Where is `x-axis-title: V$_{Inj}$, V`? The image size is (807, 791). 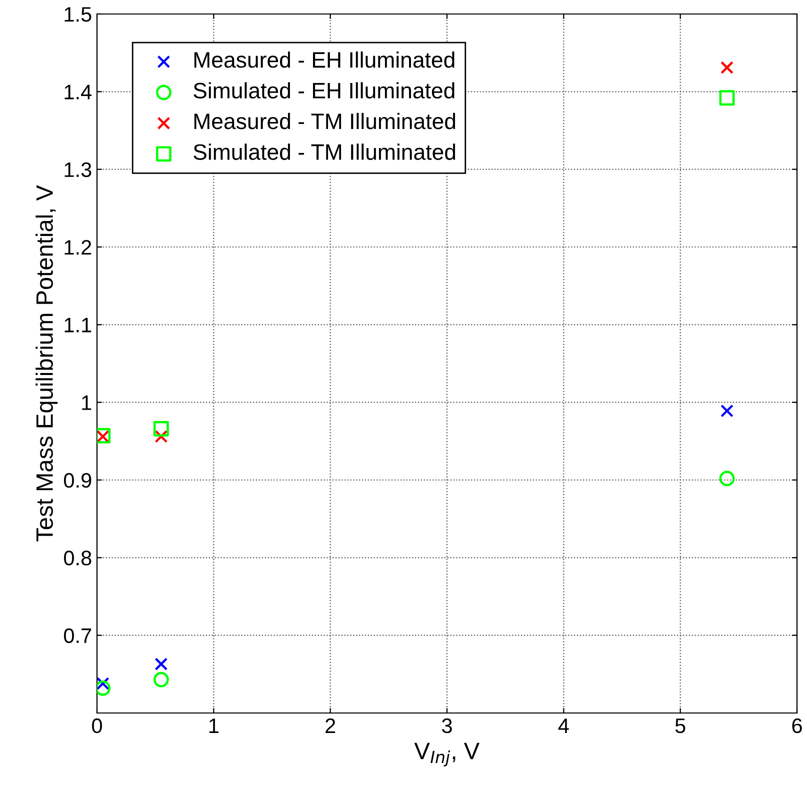 x-axis-title: V$_{Inj}$, V is located at coordinates (447, 754).